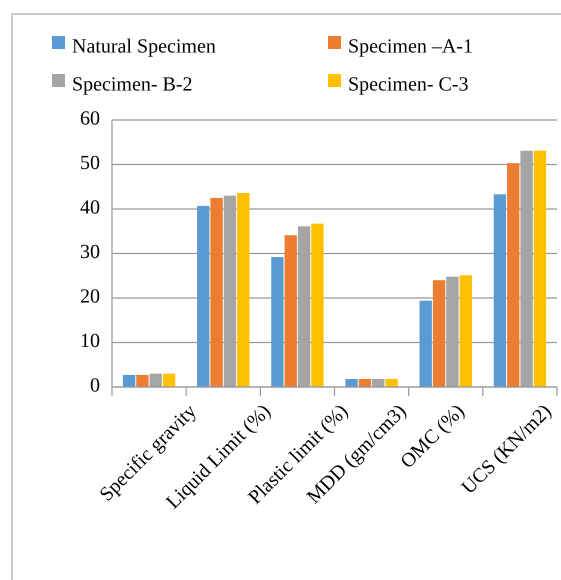  Describe the element at coordinates (90, 297) in the screenshot. I see `y-tick-label: 20` at that location.